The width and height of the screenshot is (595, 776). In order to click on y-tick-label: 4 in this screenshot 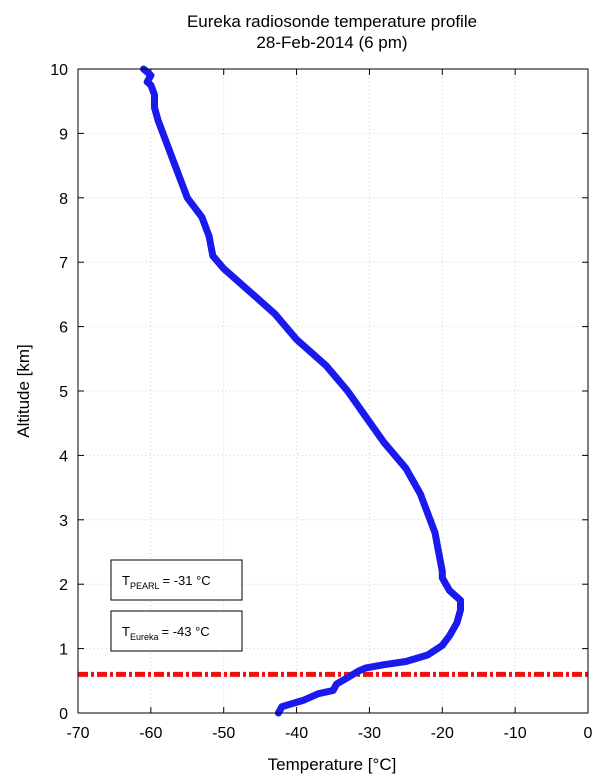, I will do `click(63, 456)`.